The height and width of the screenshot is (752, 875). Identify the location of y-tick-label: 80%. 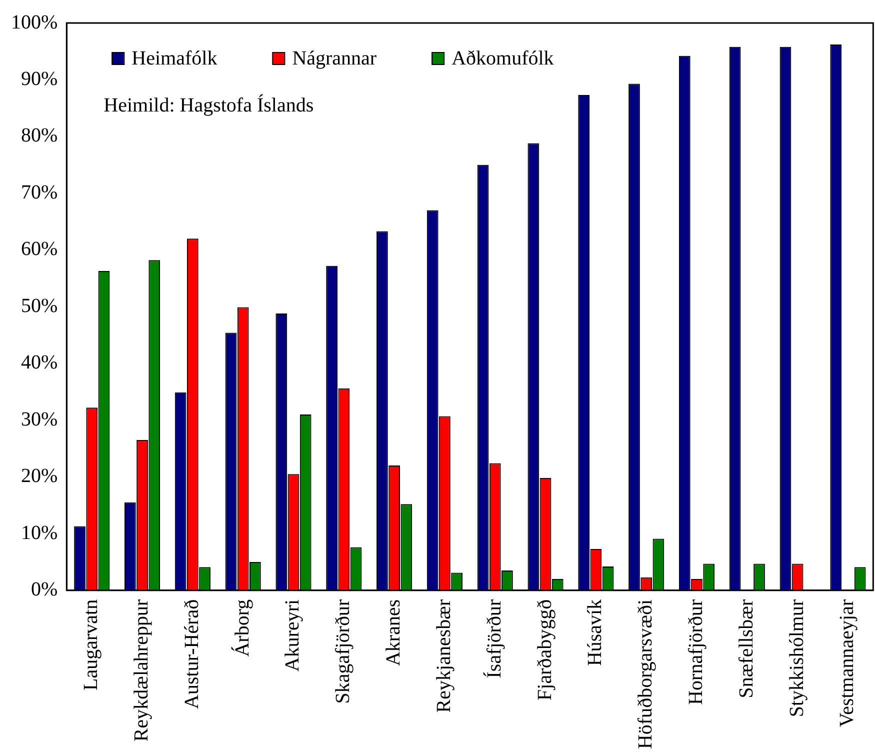
(39, 135).